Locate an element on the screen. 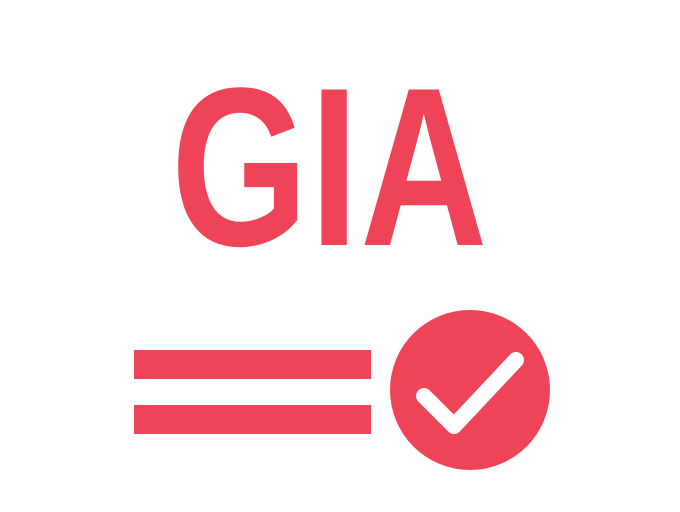 The width and height of the screenshot is (680, 512). check-circle-icon is located at coordinates (470, 390).